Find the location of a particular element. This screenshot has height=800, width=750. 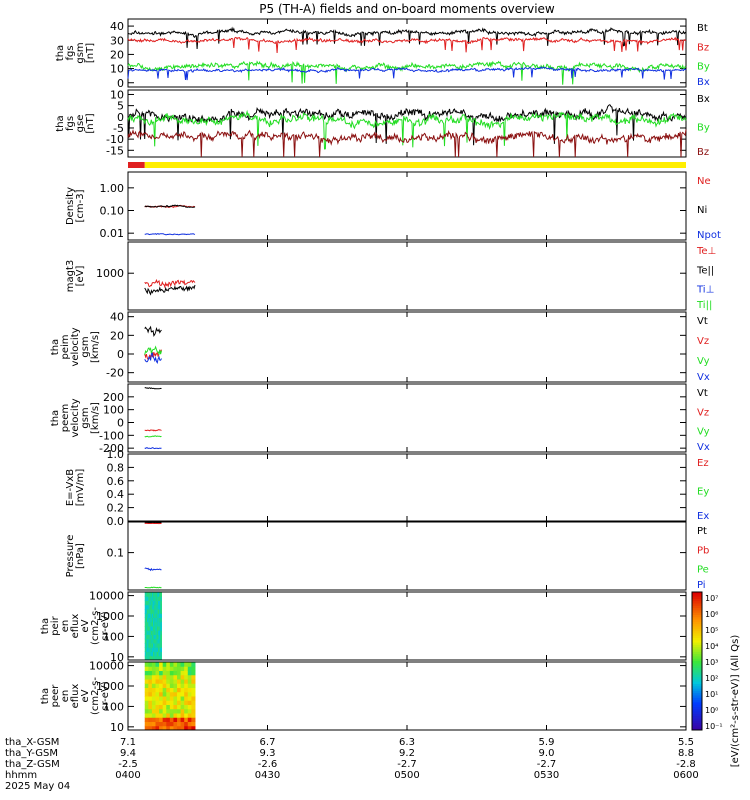

y-tick-label: 10000 is located at coordinates (106, 596).